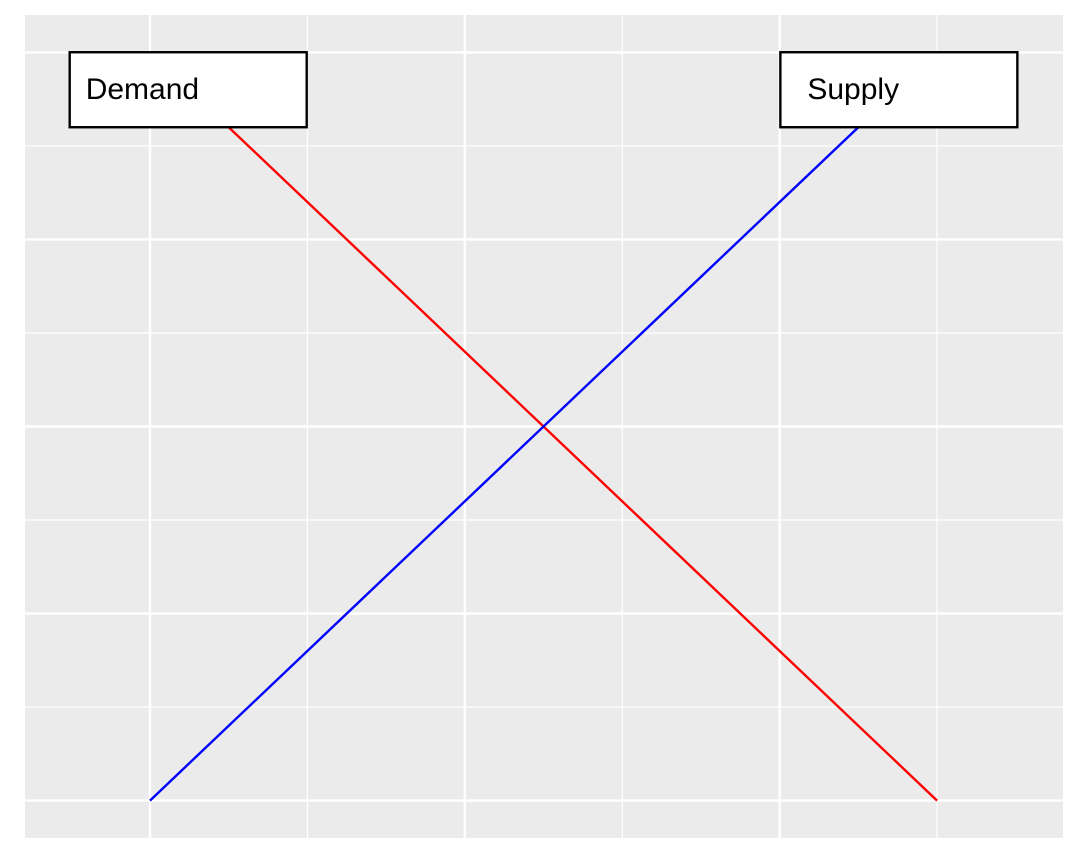  I want to click on series-label: Demand, so click(142, 89).